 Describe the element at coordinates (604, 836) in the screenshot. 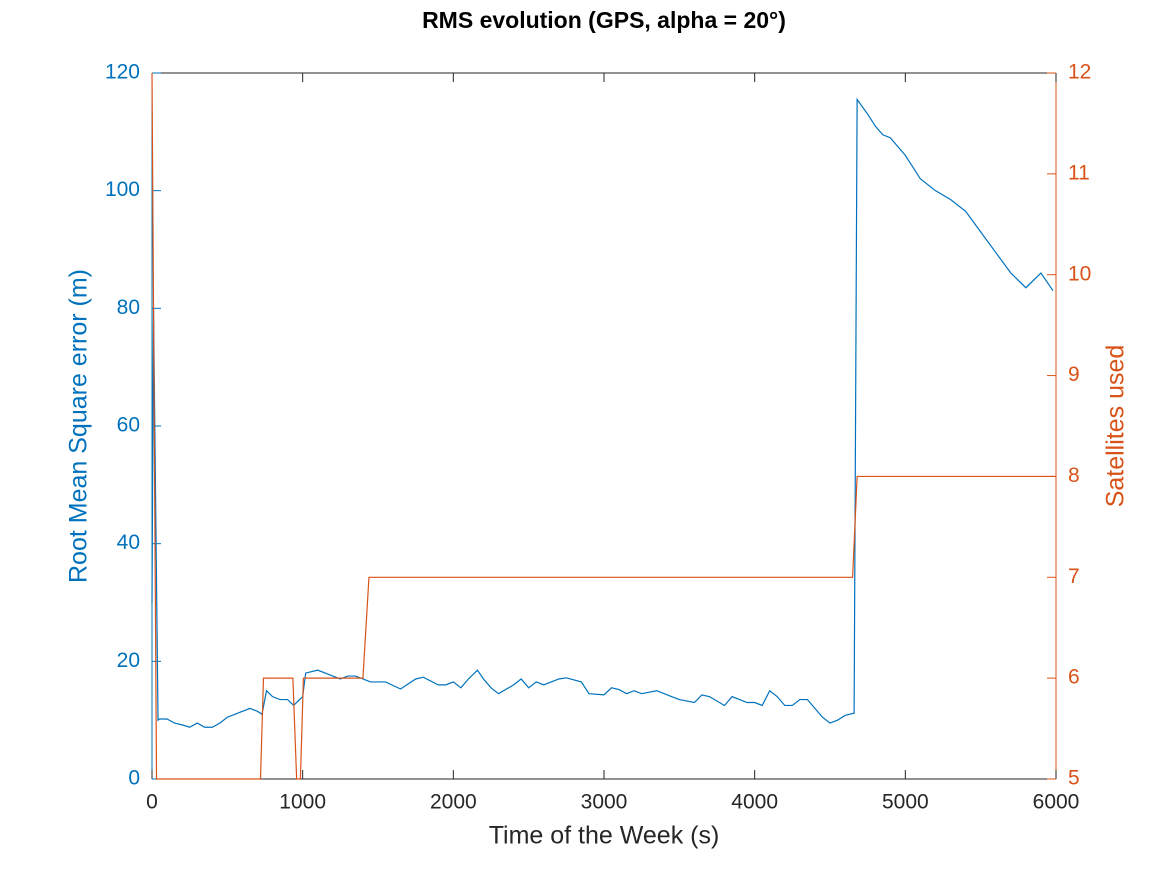

I see `x-axis-label: Time of the Week (s)` at that location.